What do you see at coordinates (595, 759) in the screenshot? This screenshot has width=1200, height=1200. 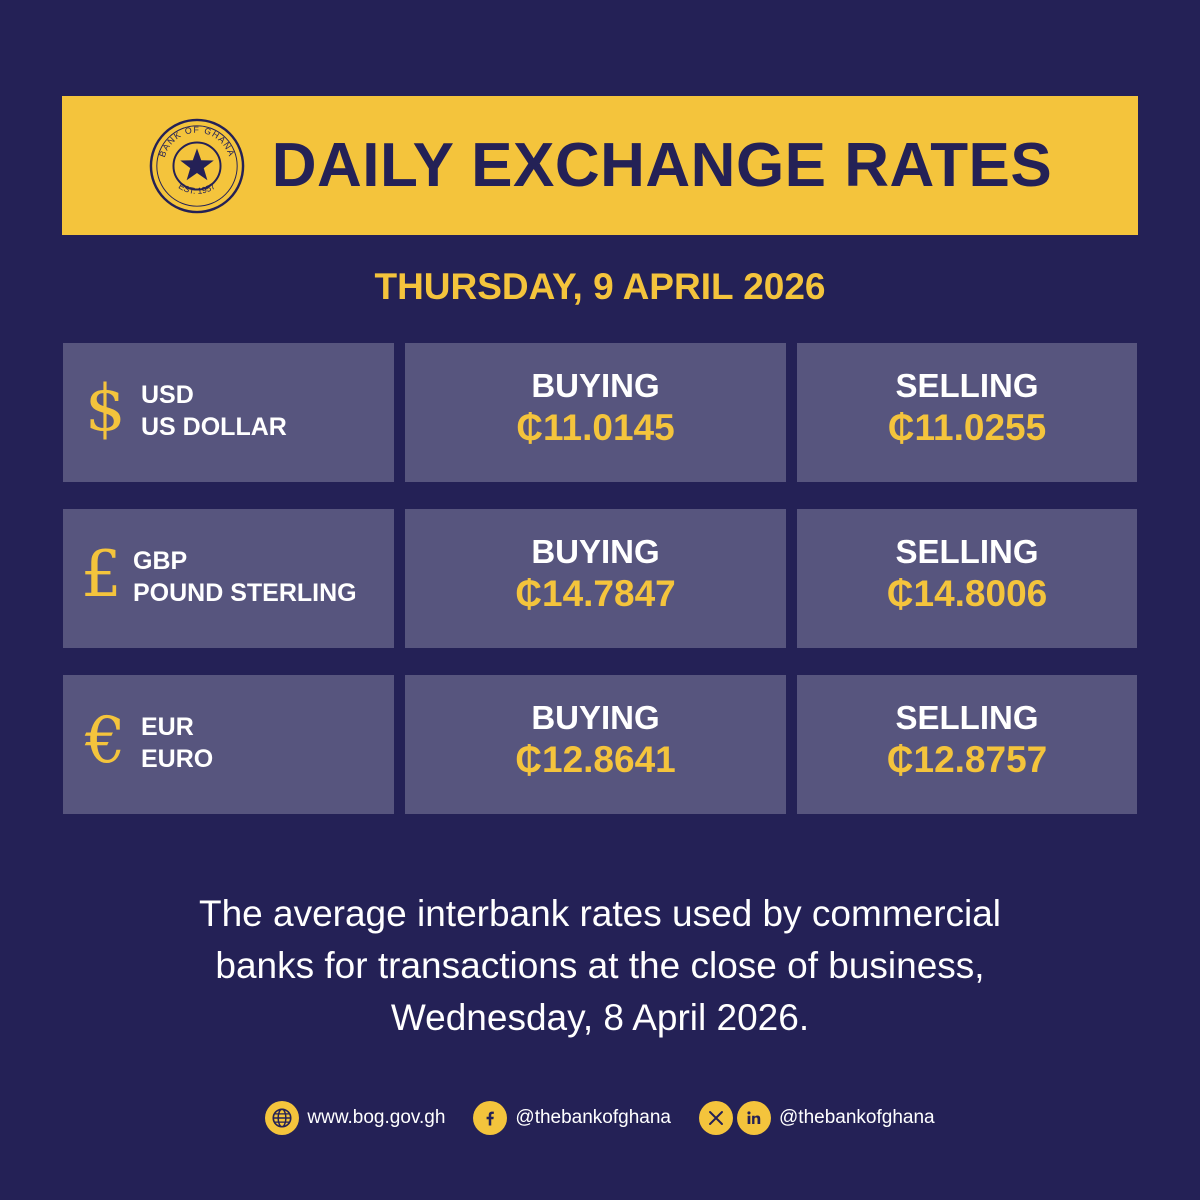 I see `buying-rate: ₵12.8641` at bounding box center [595, 759].